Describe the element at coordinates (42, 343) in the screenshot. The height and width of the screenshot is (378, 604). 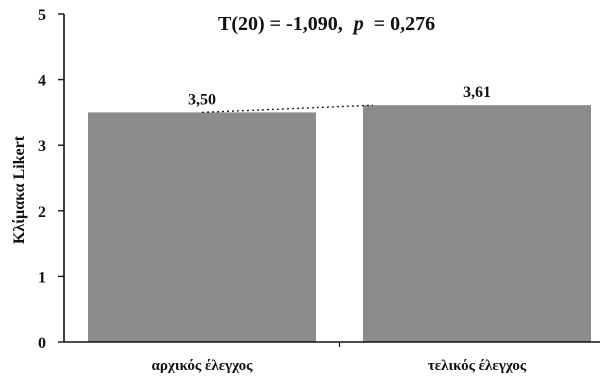
I see `y-tick-label-0: 0` at that location.